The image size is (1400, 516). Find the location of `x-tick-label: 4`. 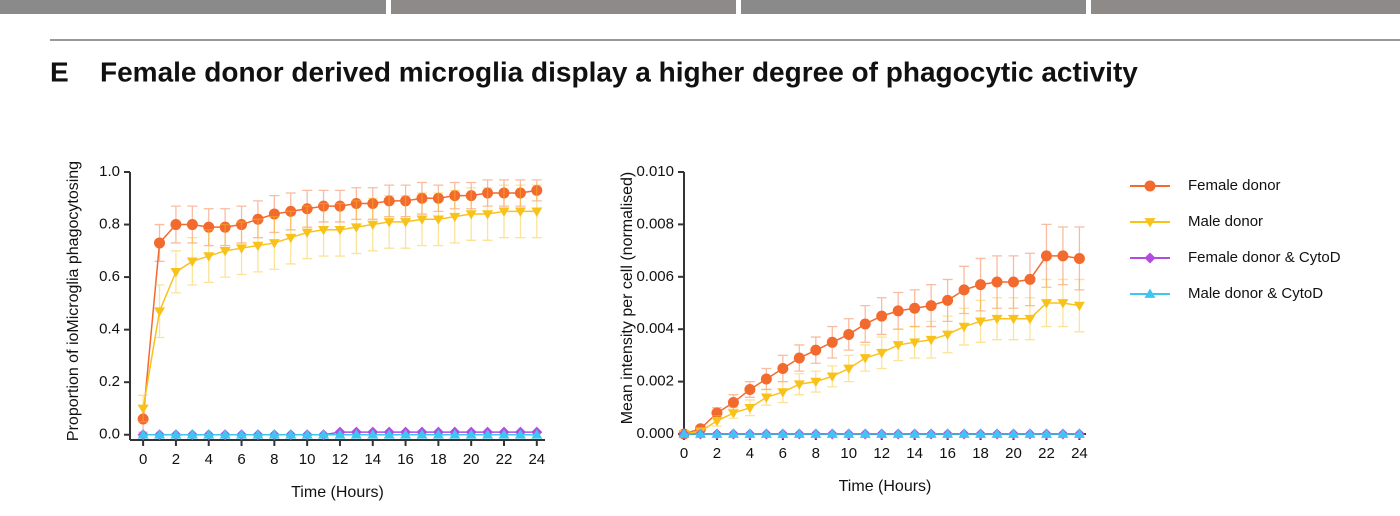

x-tick-label: 4 is located at coordinates (750, 453).